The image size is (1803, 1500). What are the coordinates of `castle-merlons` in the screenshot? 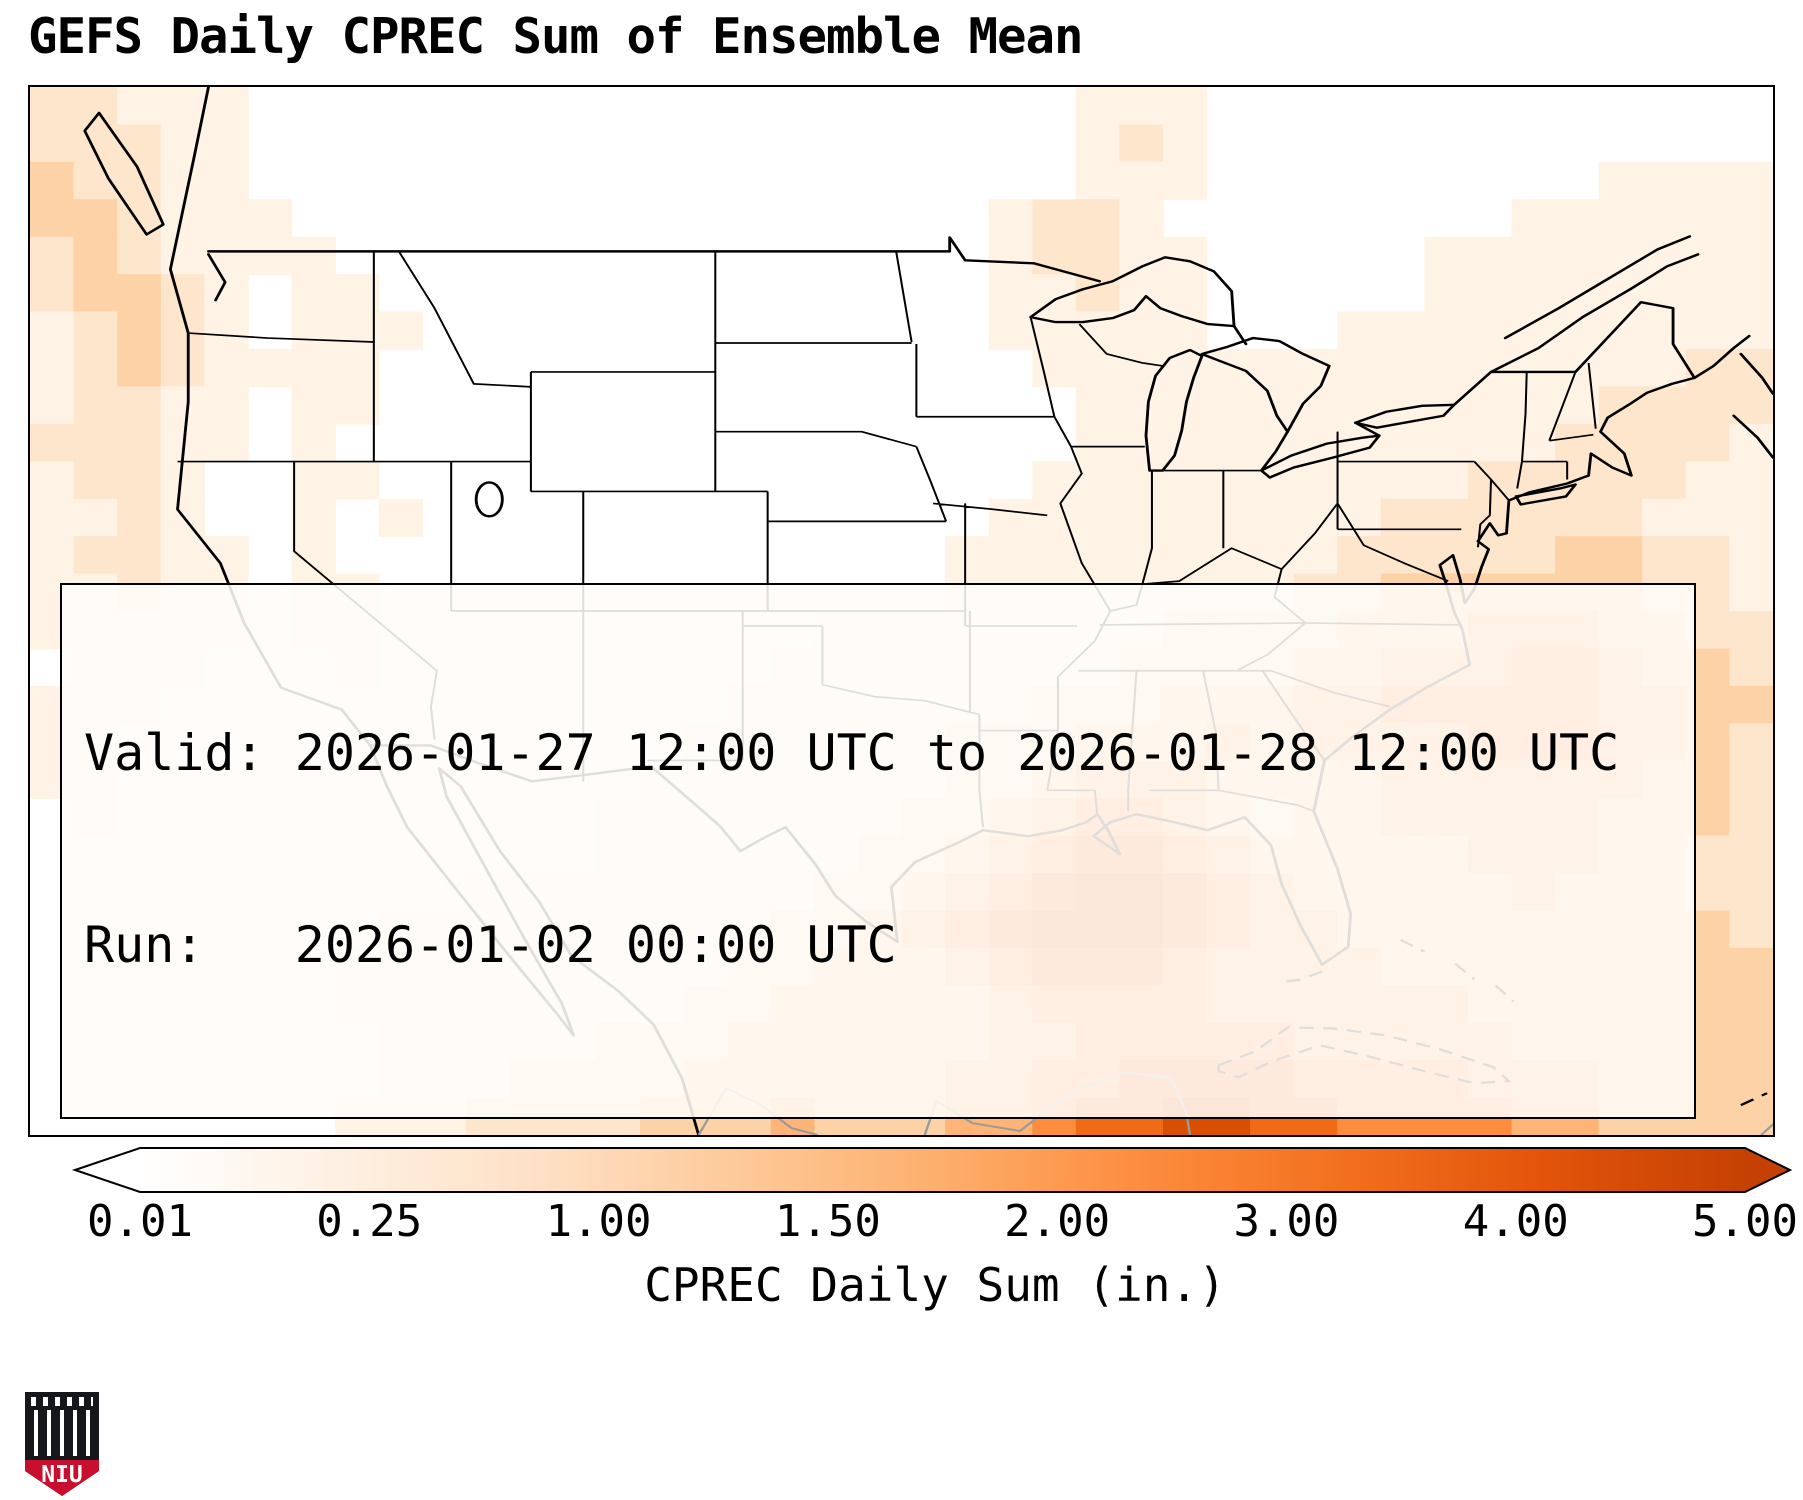 It's located at (62, 1401).